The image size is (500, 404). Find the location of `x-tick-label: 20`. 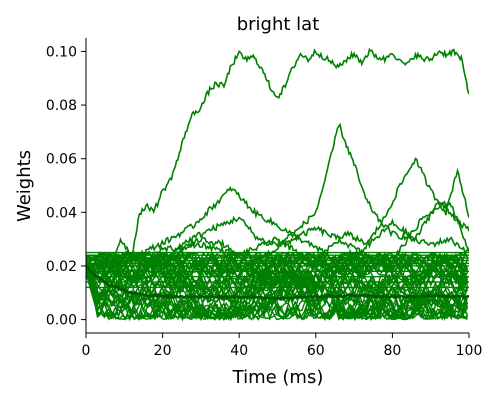

x-tick-label: 20 is located at coordinates (163, 351).